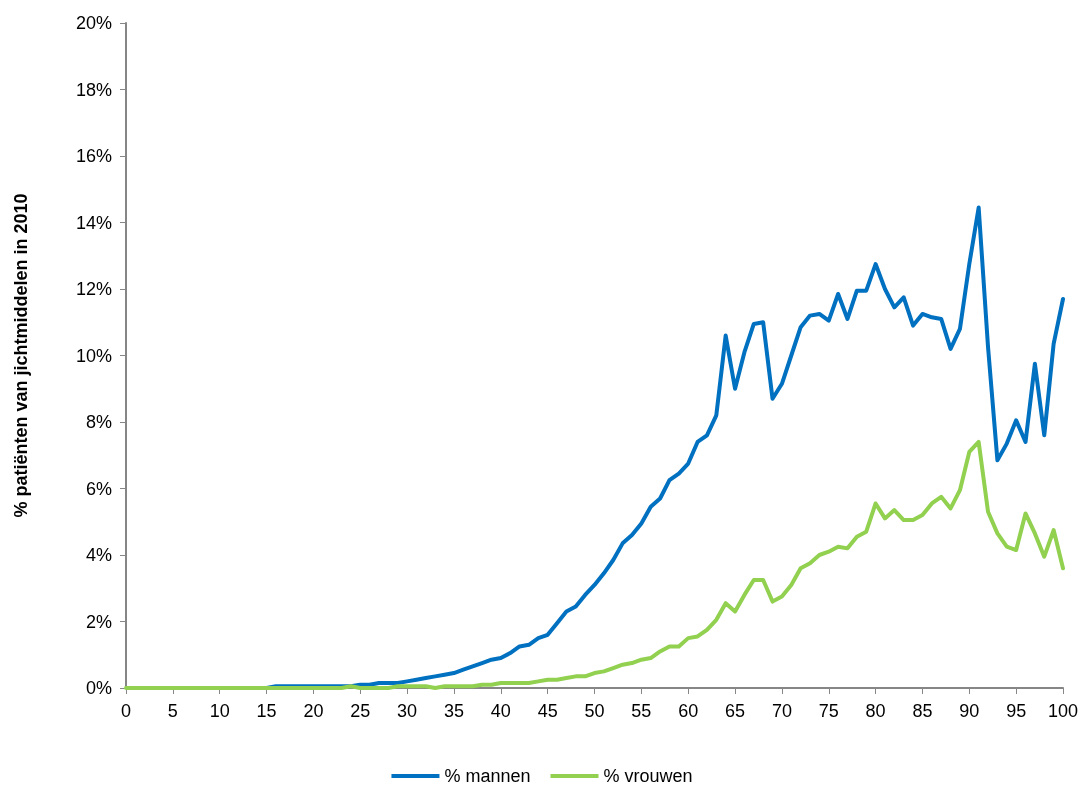 This screenshot has width=1084, height=798. Describe the element at coordinates (648, 776) in the screenshot. I see `legend-label: % vrouwen` at that location.